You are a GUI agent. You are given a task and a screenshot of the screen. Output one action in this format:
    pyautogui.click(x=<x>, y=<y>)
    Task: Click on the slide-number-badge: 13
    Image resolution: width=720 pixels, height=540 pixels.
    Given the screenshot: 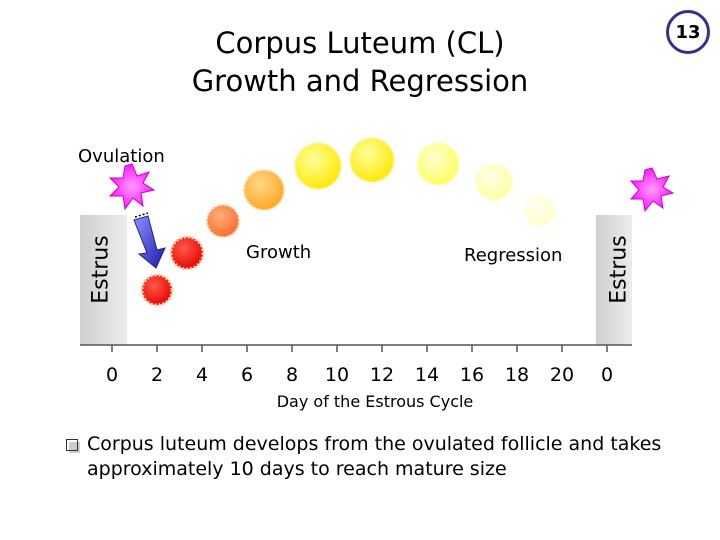 What is the action you would take?
    pyautogui.click(x=688, y=32)
    